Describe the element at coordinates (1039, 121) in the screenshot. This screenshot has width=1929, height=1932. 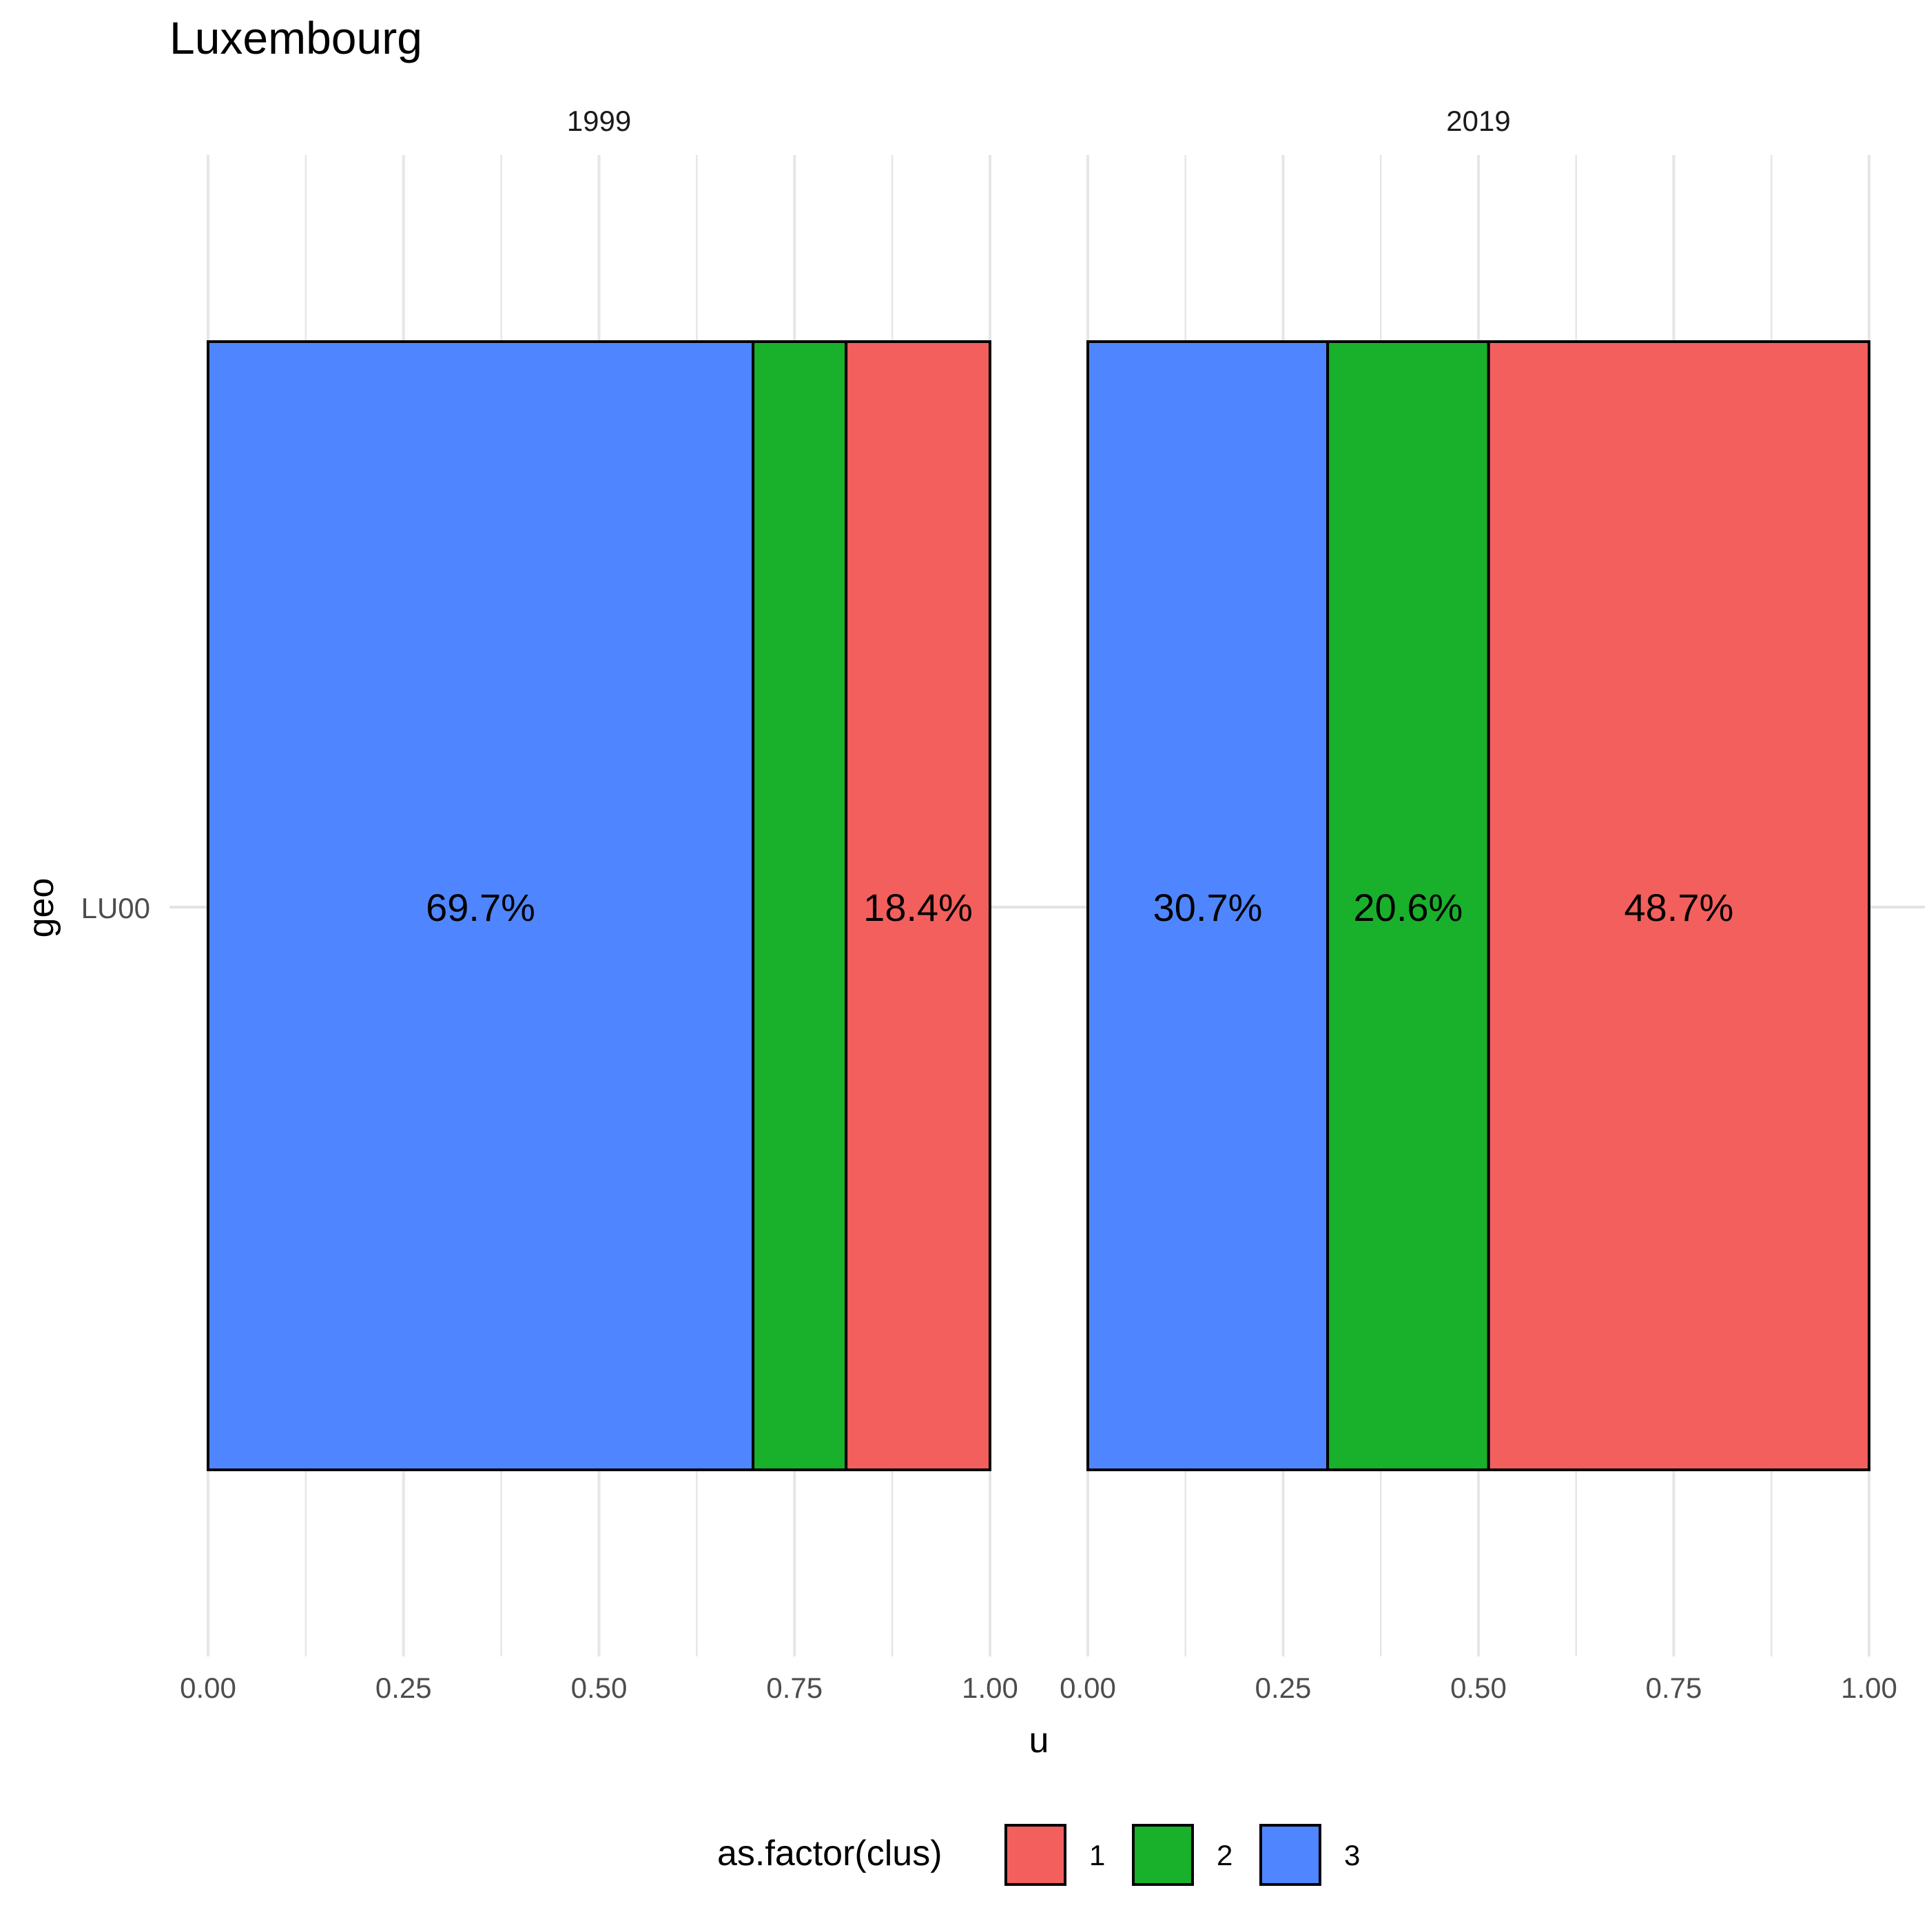
I see `strip-layer: 1999 2019` at that location.